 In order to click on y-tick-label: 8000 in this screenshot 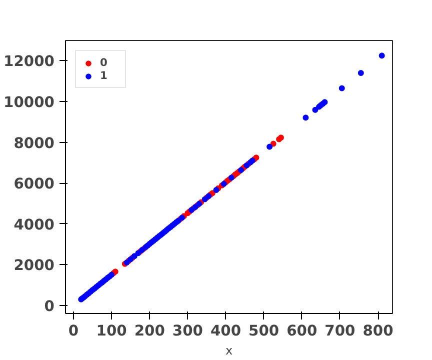, I will do `click(34, 143)`.